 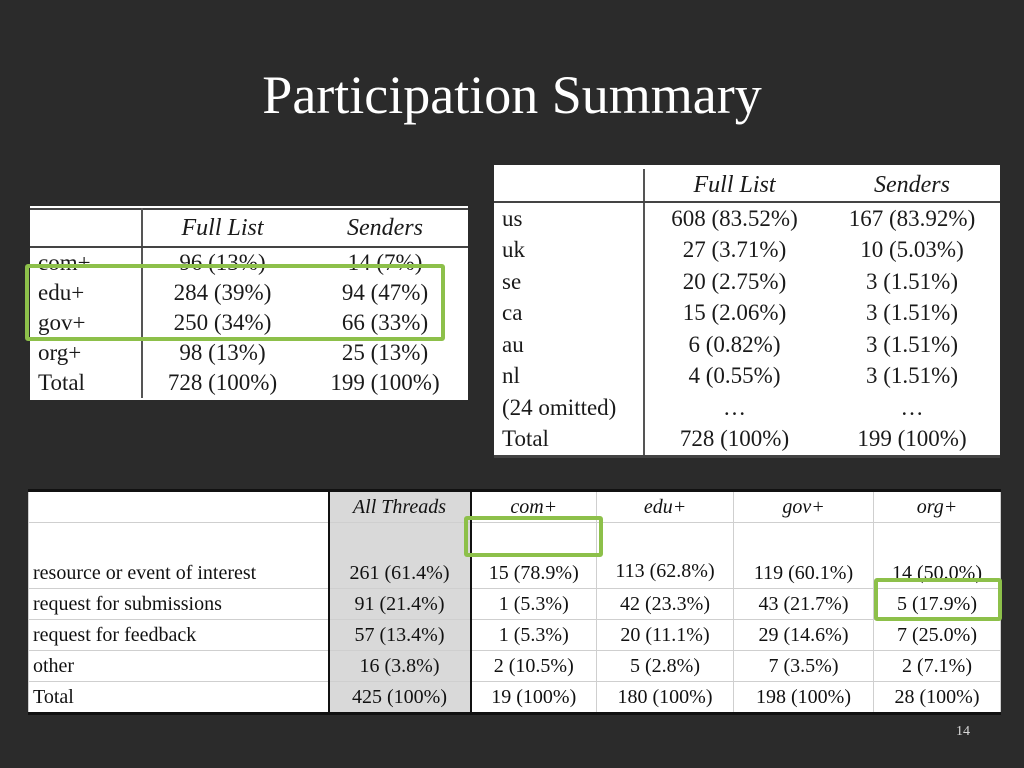 What do you see at coordinates (86, 323) in the screenshot?
I see `row-label: gov+` at bounding box center [86, 323].